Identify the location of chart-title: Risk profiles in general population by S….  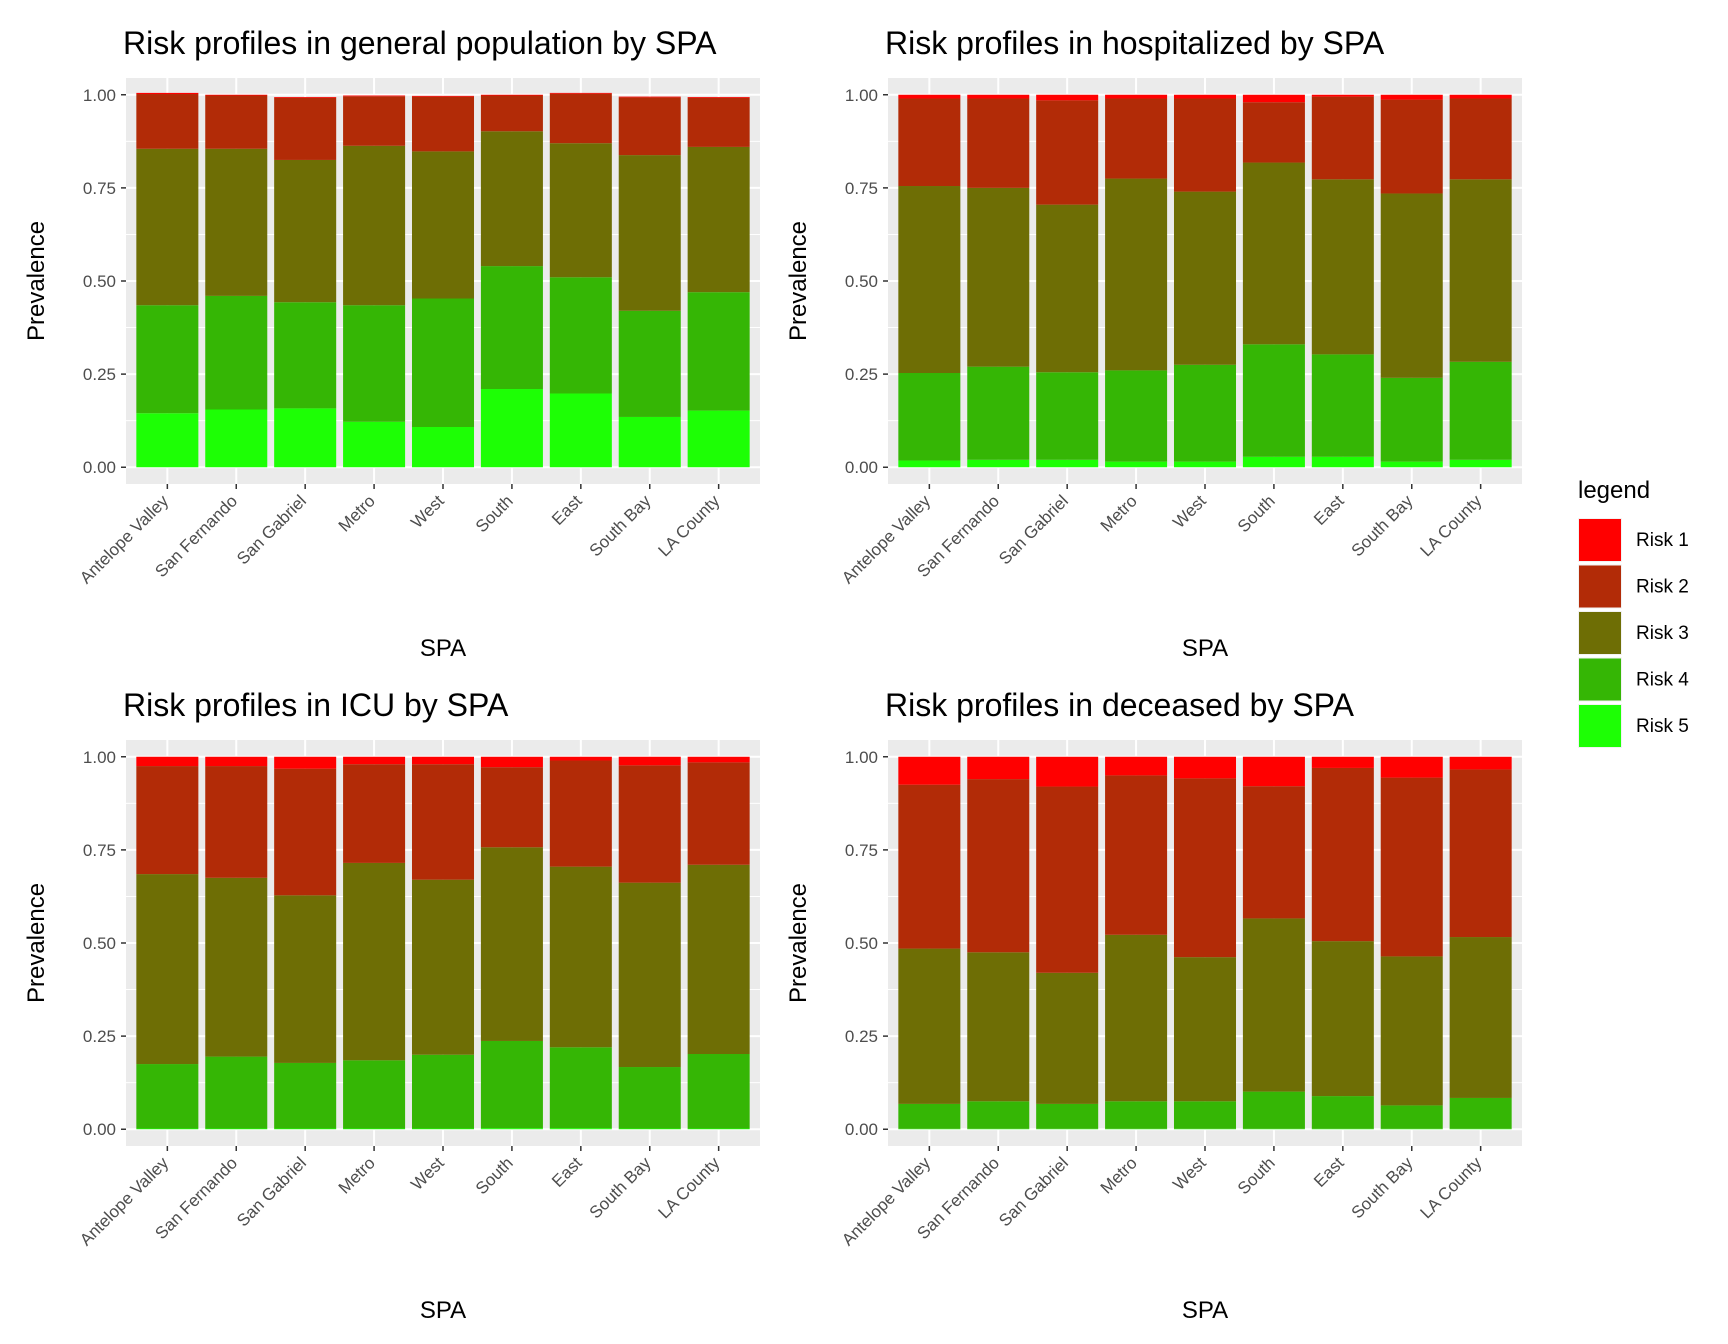
(420, 43).